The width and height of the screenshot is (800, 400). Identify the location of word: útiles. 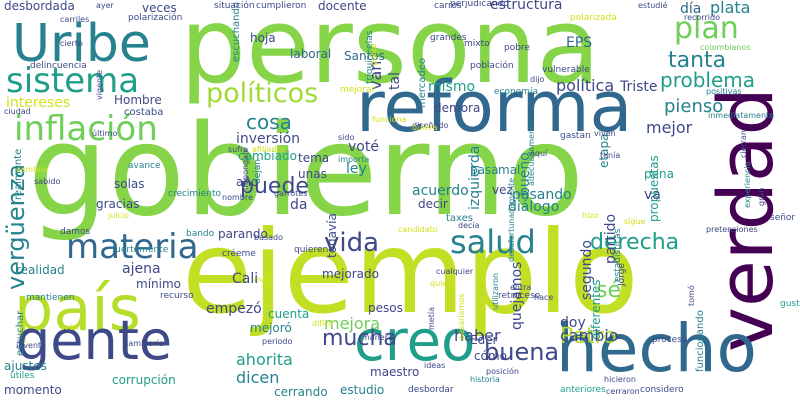
(22, 376).